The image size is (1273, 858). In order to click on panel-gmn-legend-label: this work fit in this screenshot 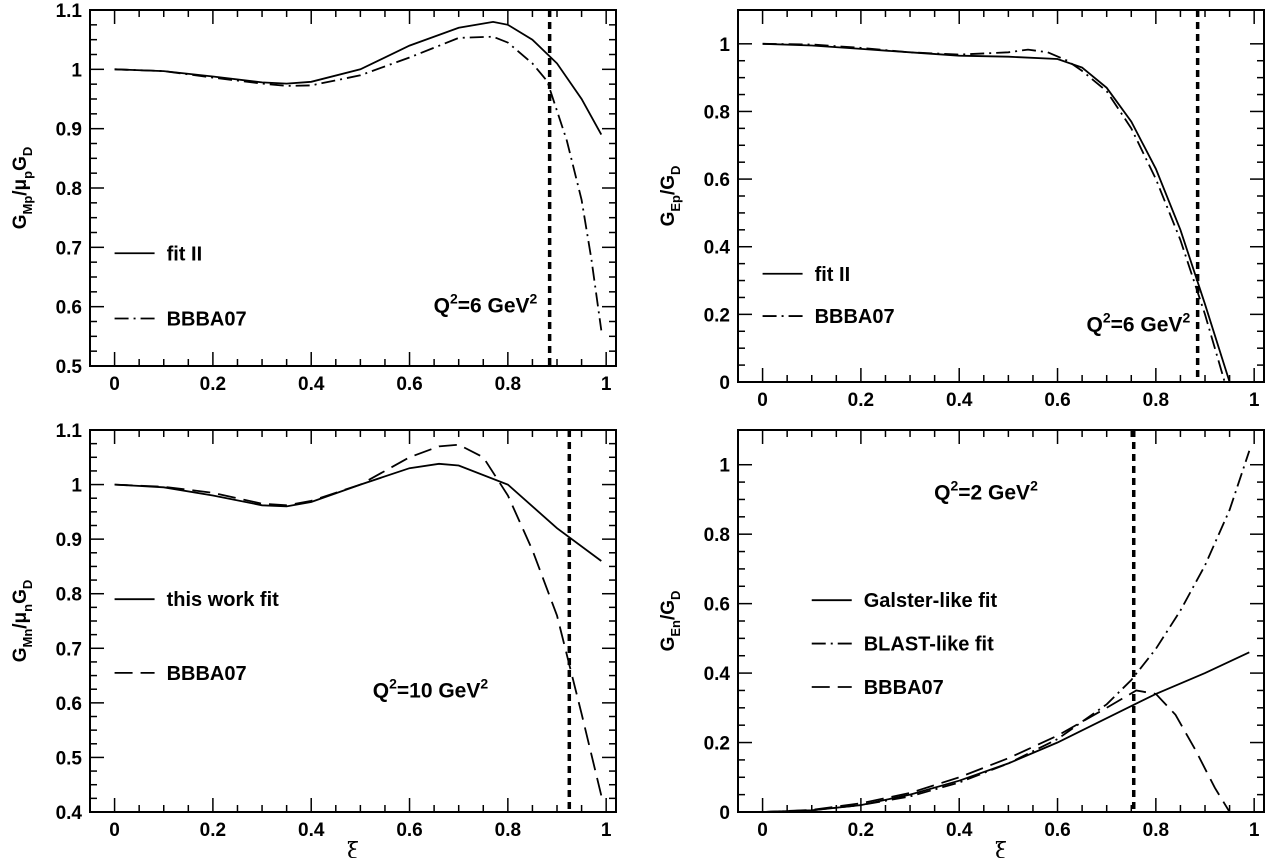, I will do `click(223, 600)`.